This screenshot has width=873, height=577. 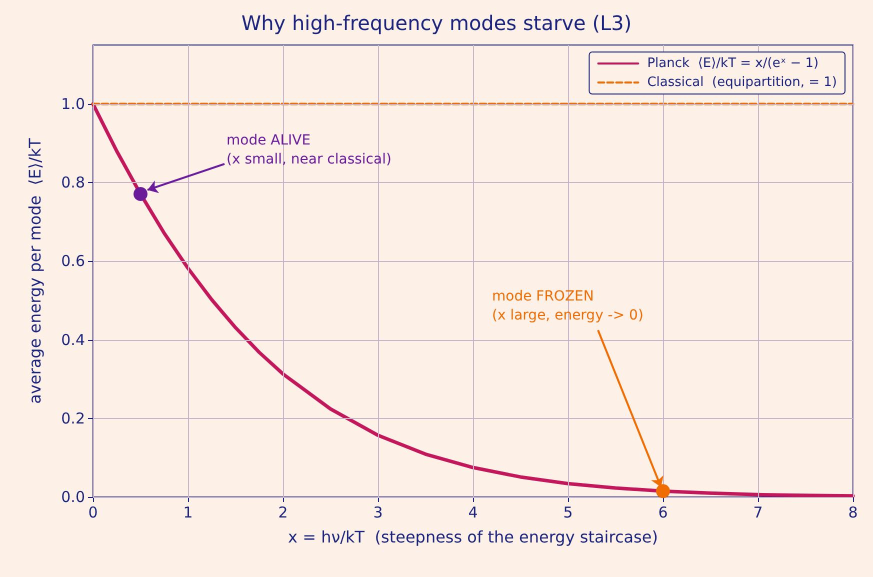 I want to click on y-tick-label: 0.6, so click(x=73, y=261).